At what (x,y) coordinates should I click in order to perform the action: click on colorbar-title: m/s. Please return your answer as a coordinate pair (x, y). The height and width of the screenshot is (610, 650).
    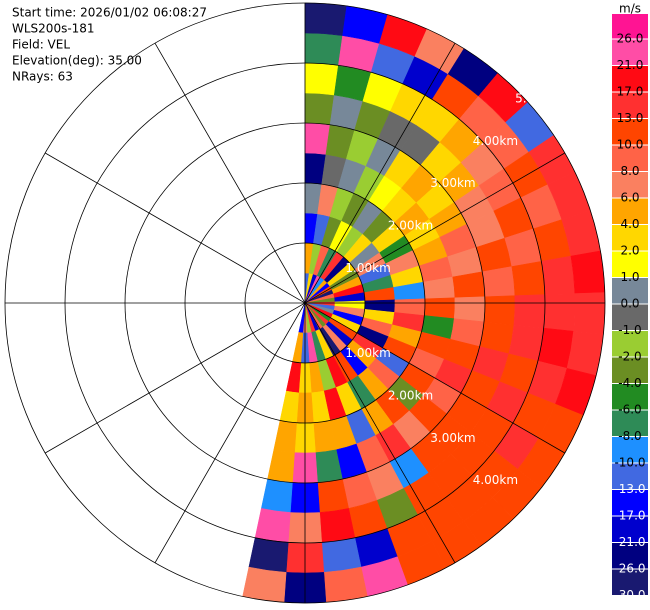
    Looking at the image, I should click on (630, 9).